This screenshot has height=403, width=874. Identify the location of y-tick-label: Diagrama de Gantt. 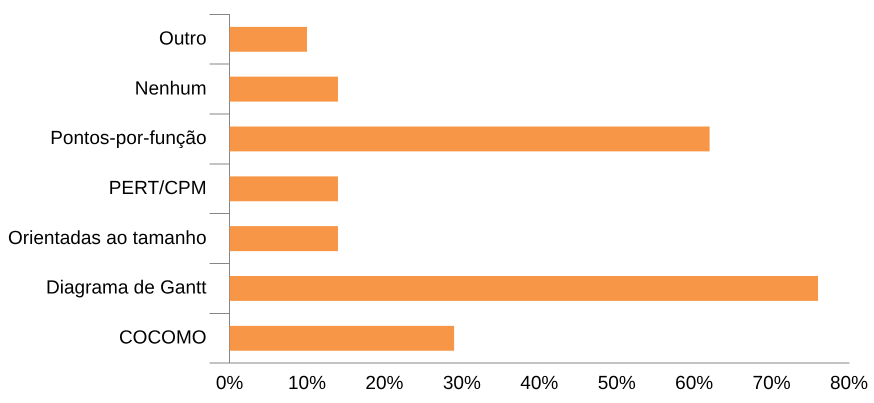
(127, 288).